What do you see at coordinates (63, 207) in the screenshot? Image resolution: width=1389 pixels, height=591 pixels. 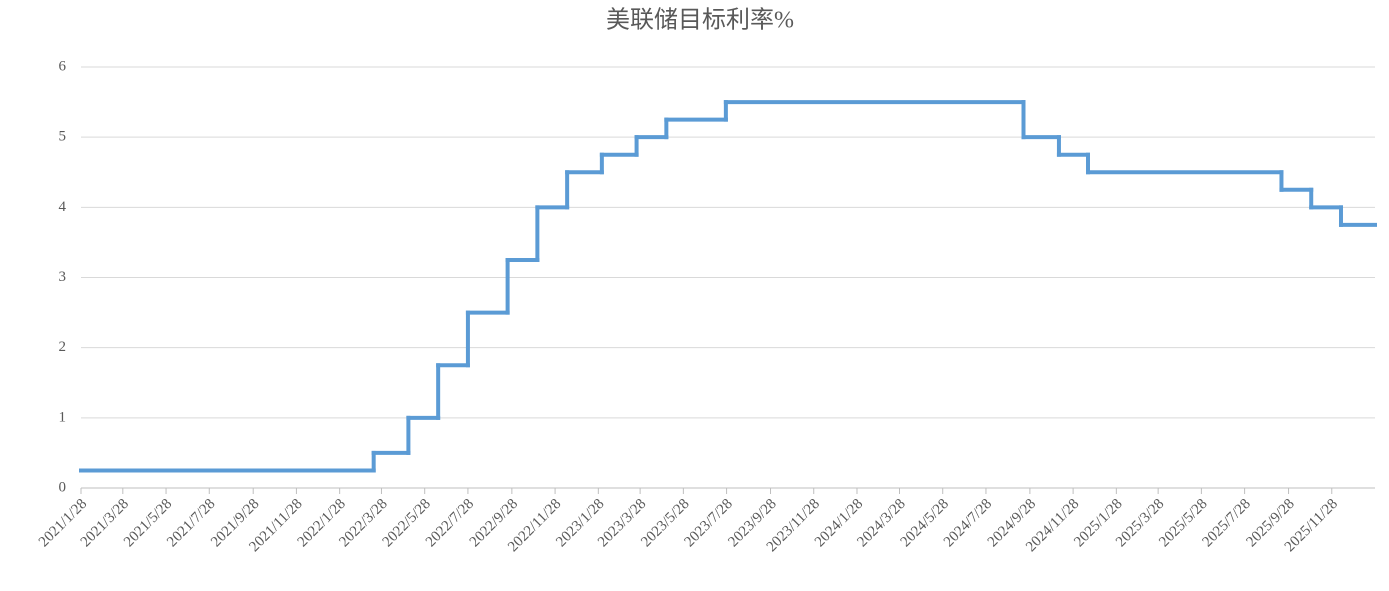 I see `y-tick-label: 4` at bounding box center [63, 207].